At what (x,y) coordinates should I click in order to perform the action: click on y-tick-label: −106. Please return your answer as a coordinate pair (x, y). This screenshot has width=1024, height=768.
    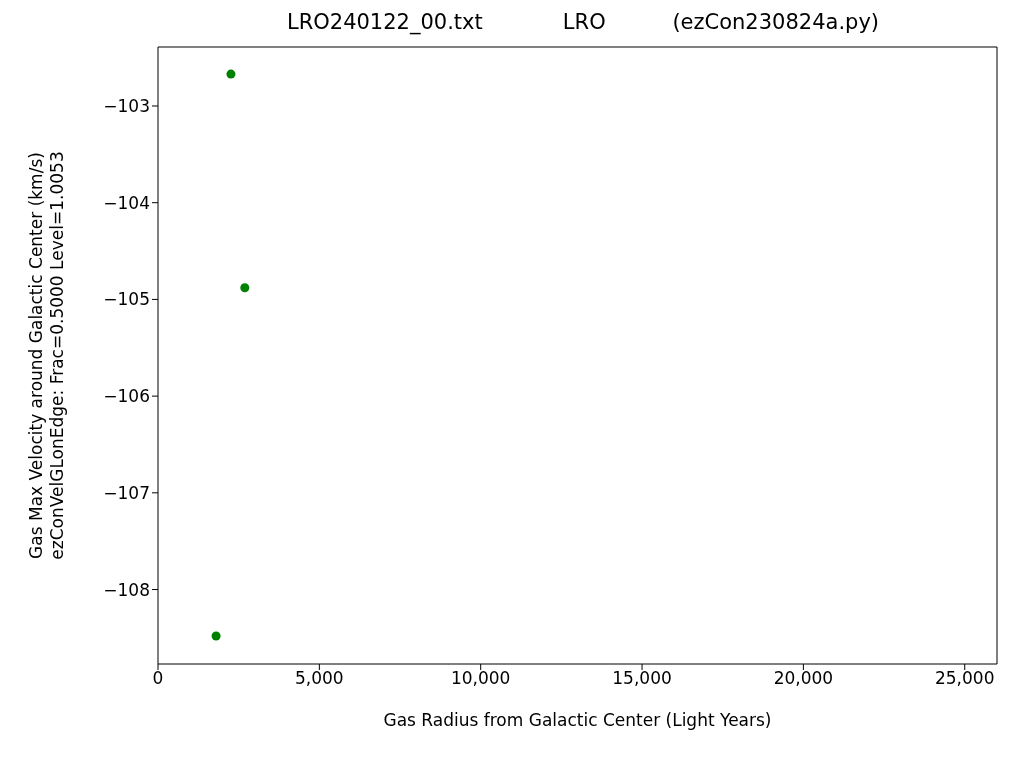
    Looking at the image, I should click on (126, 396).